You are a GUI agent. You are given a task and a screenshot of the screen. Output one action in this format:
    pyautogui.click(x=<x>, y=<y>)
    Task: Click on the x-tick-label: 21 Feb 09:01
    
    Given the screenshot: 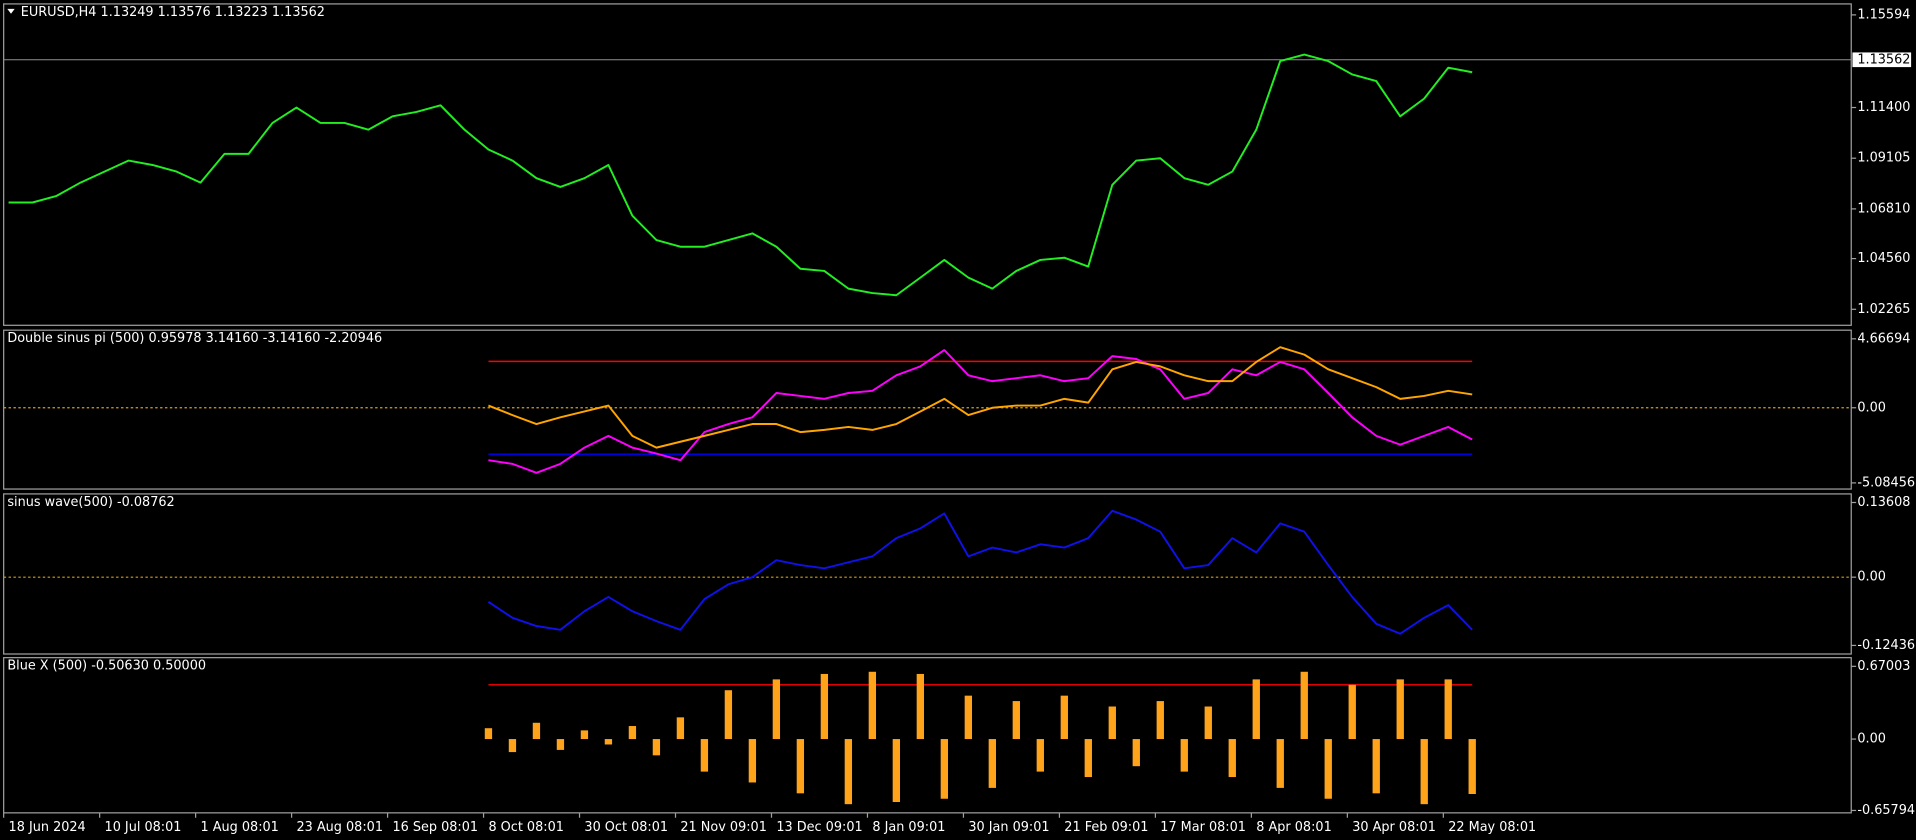 What is the action you would take?
    pyautogui.click(x=1106, y=827)
    